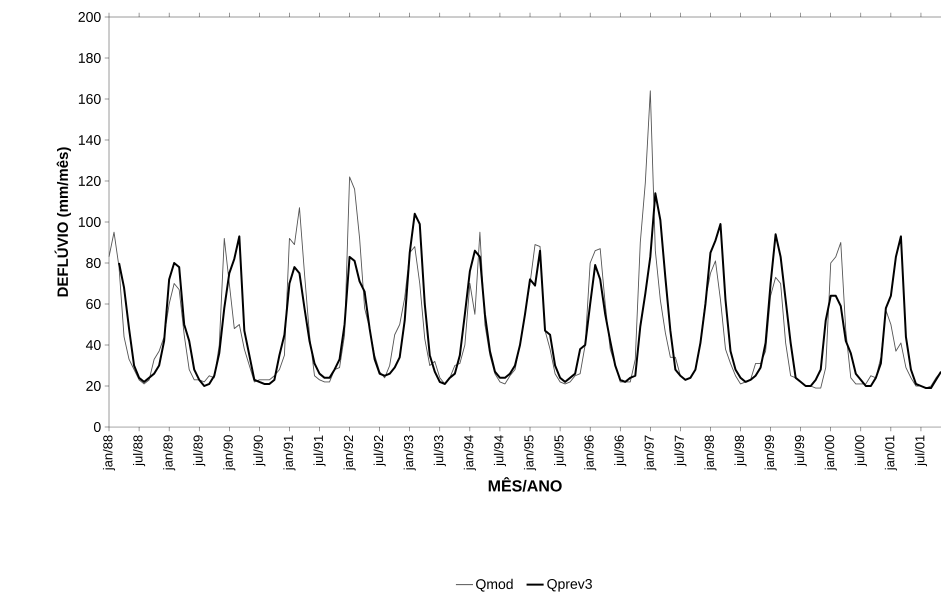 This screenshot has height=592, width=941. I want to click on y-tick-label: 60, so click(93, 304).